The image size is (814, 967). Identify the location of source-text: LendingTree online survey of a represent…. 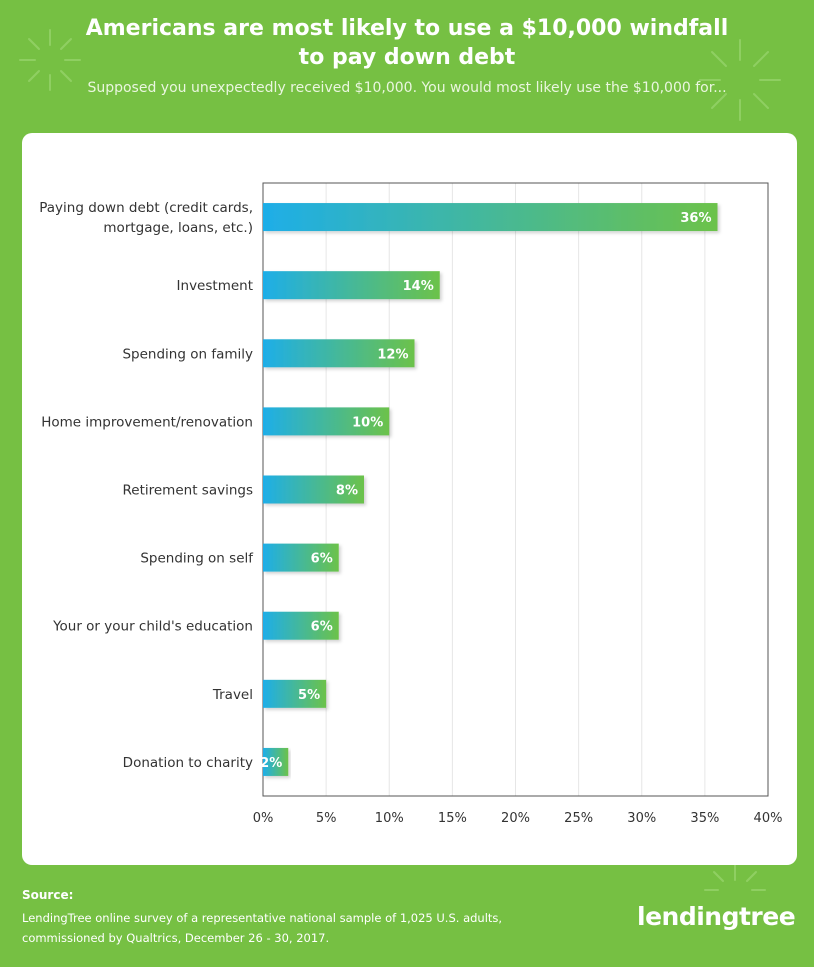
(302, 928).